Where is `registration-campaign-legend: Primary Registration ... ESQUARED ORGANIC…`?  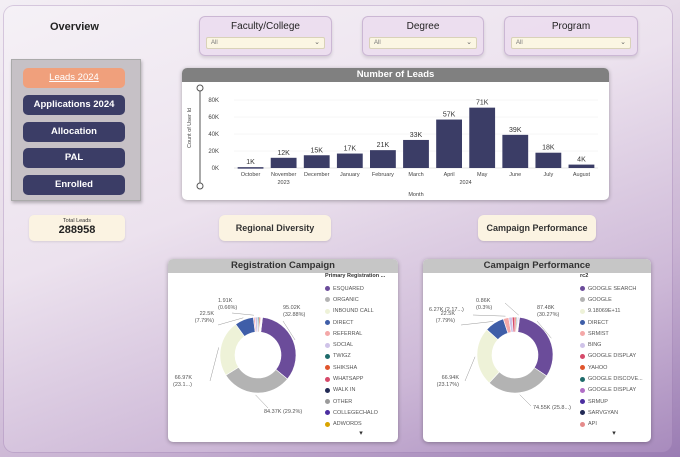
registration-campaign-legend: Primary Registration ... ESQUARED ORGANIC… is located at coordinates (361, 355).